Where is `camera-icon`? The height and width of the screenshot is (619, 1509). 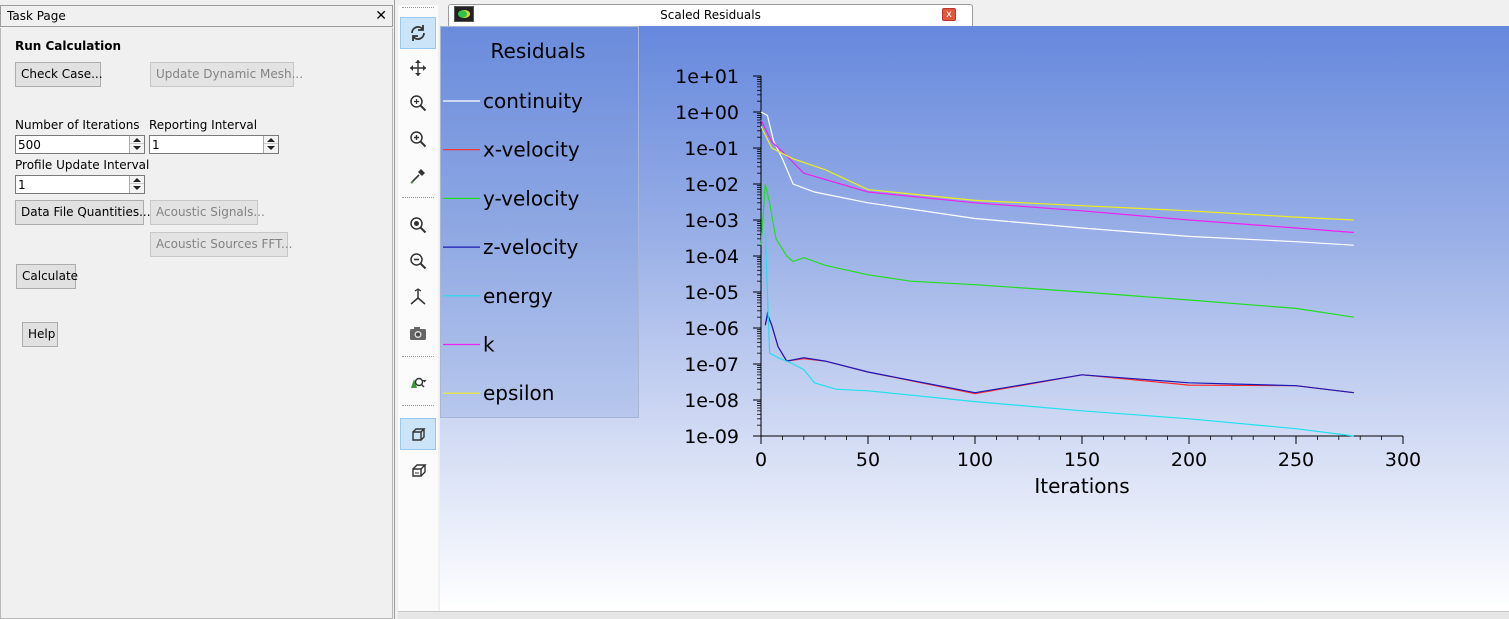
camera-icon is located at coordinates (418, 333).